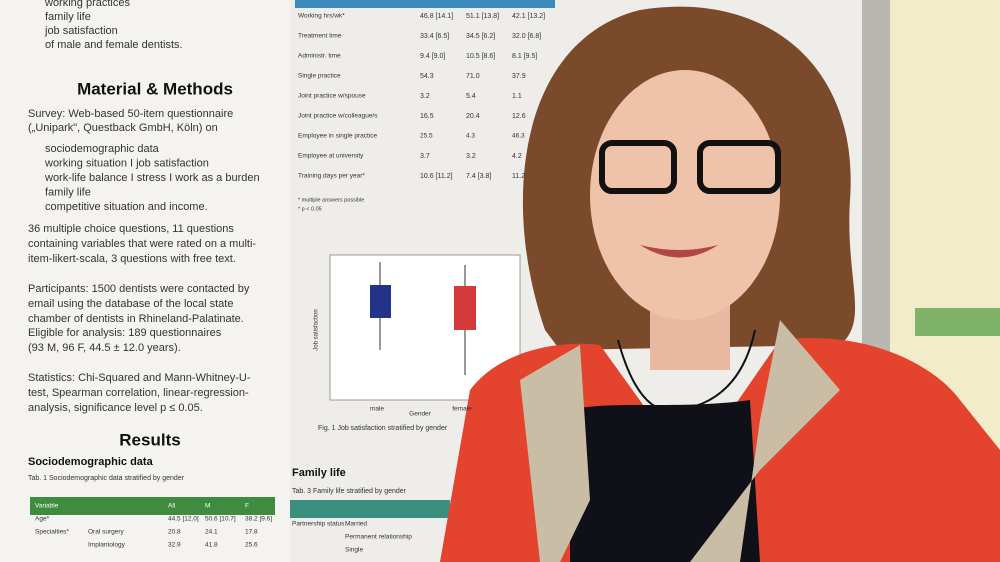 The height and width of the screenshot is (562, 1000). Describe the element at coordinates (517, 156) in the screenshot. I see `poster-text: 4.2` at that location.